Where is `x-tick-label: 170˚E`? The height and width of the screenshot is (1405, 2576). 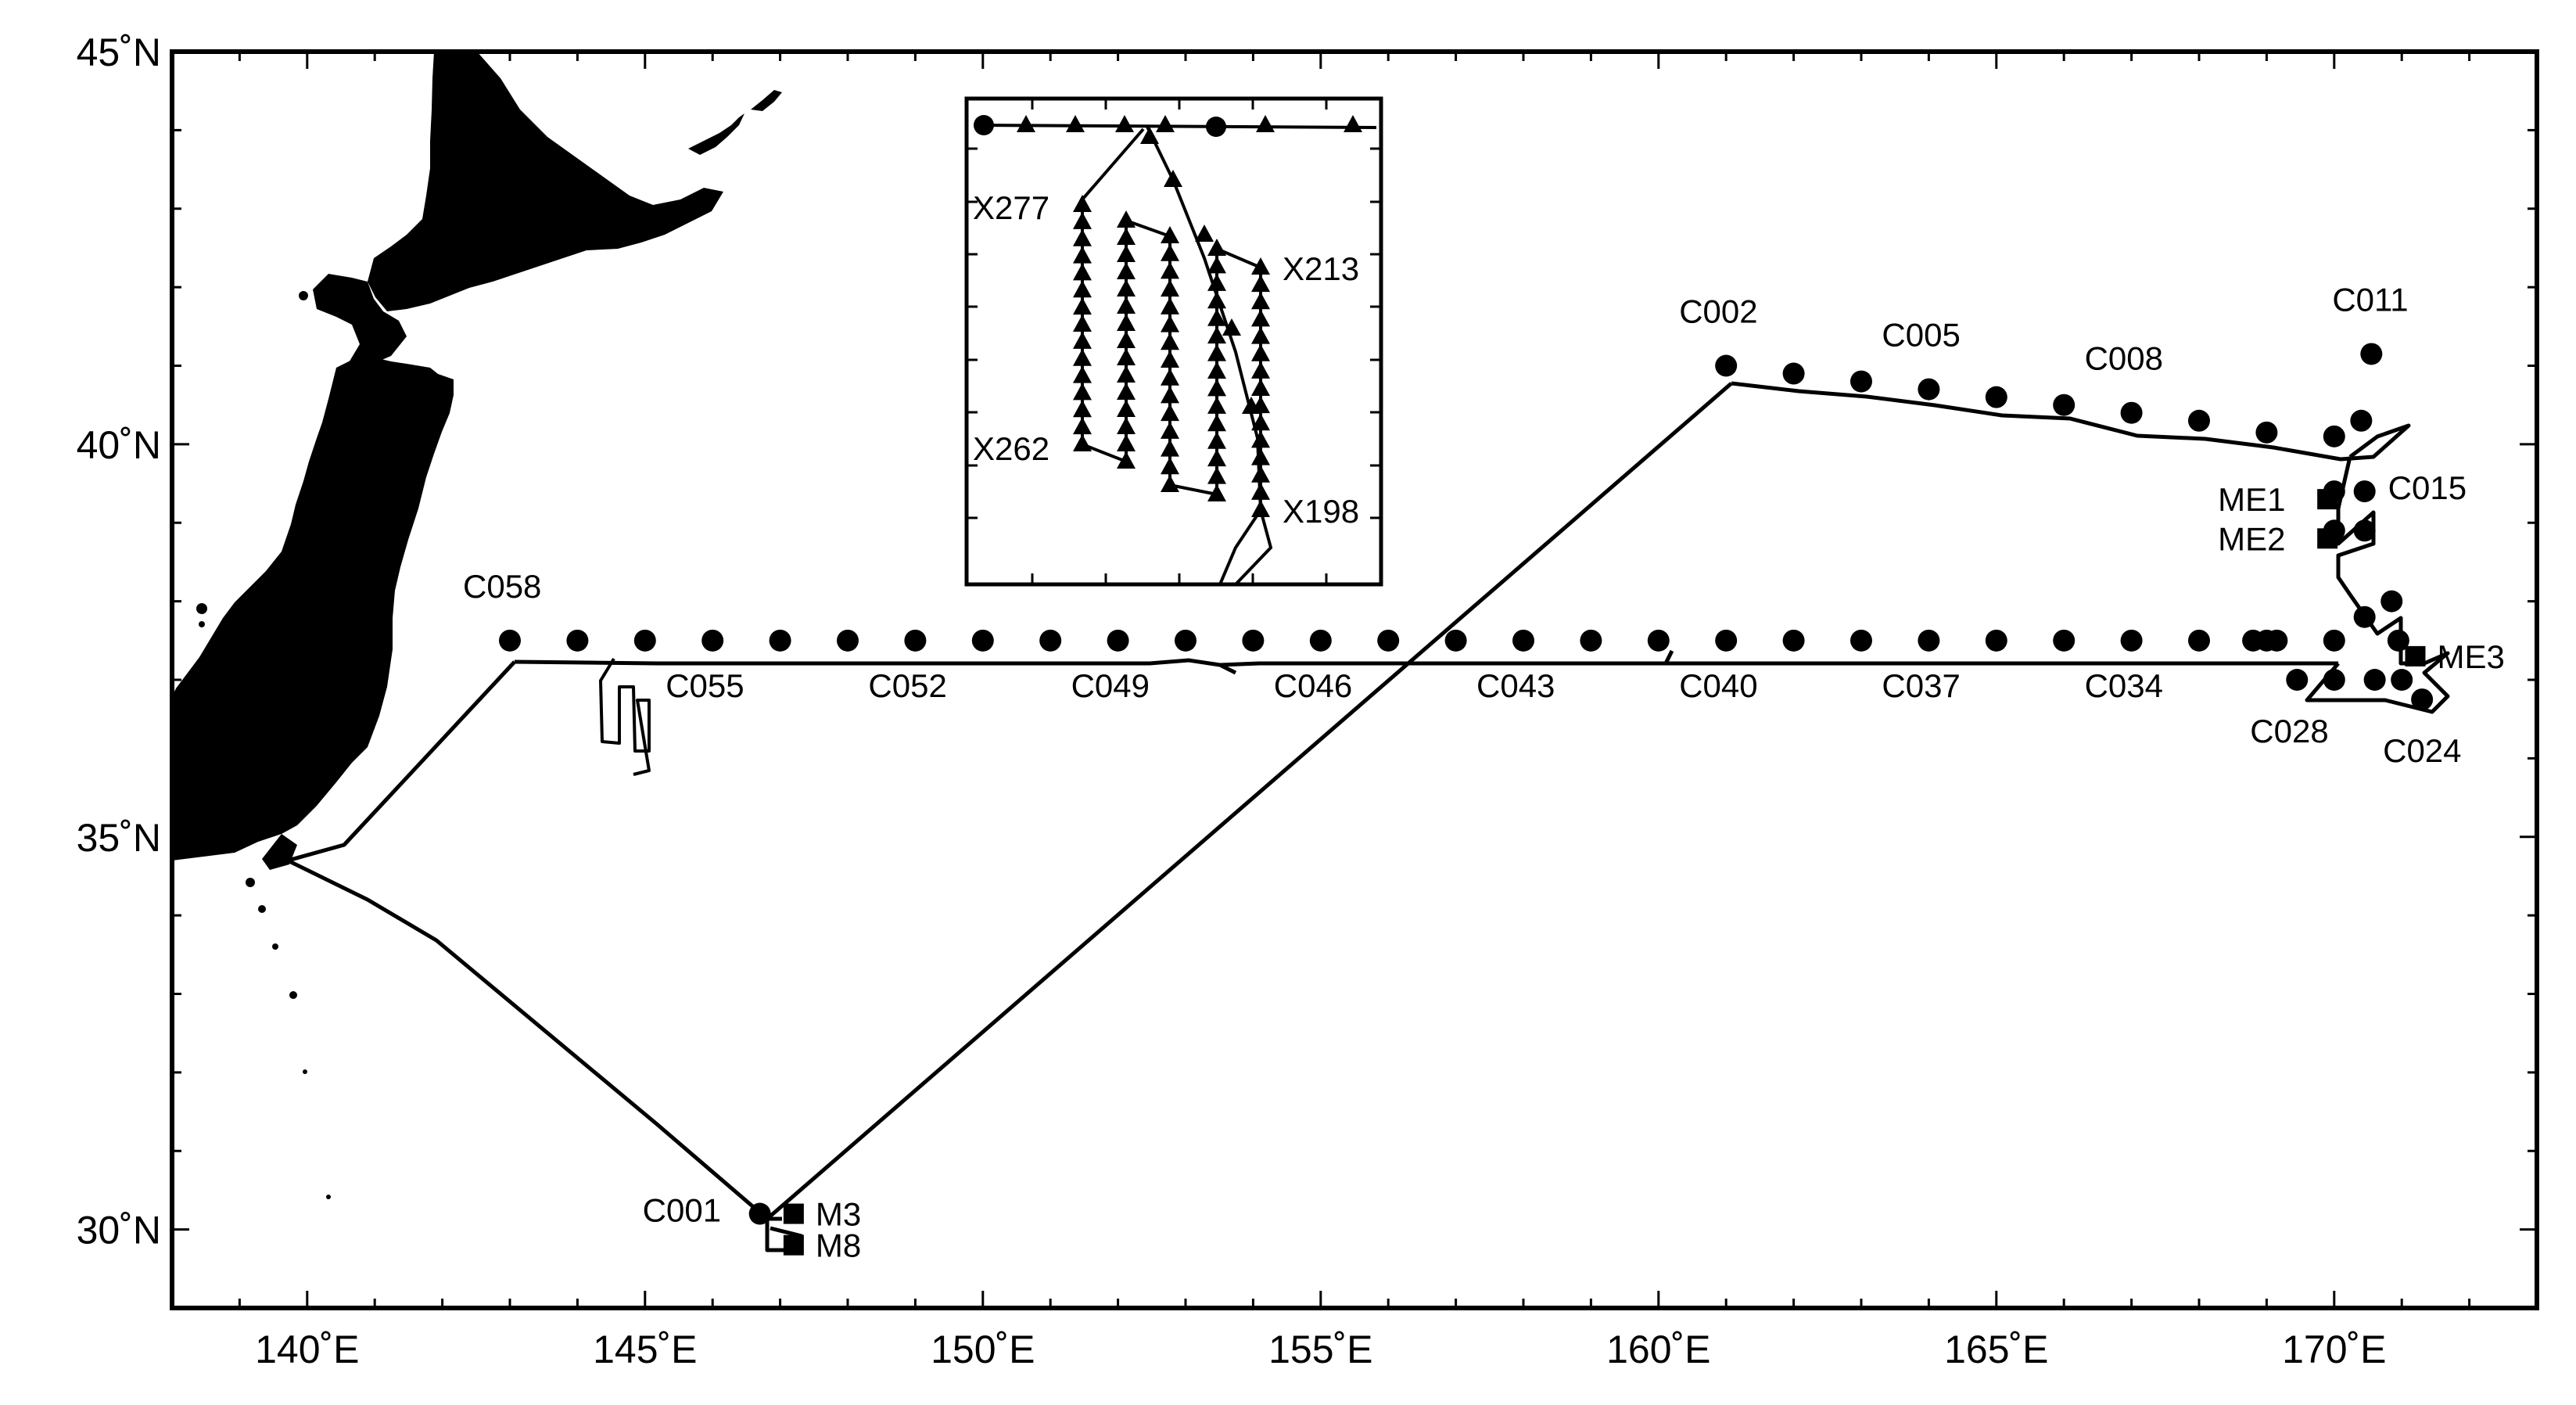 x-tick-label: 170˚E is located at coordinates (2334, 1349).